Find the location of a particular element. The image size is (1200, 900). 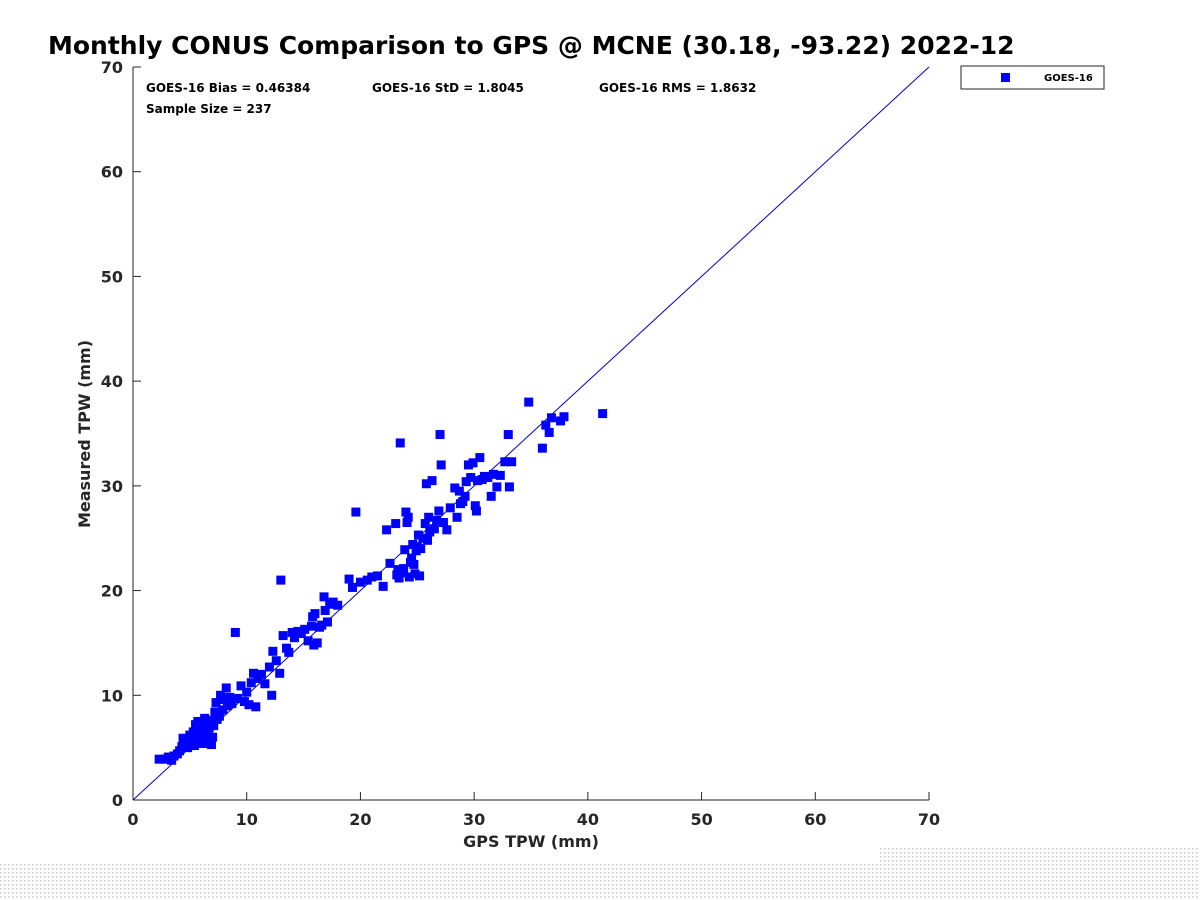

y-tick-label: 40 is located at coordinates (112, 381).